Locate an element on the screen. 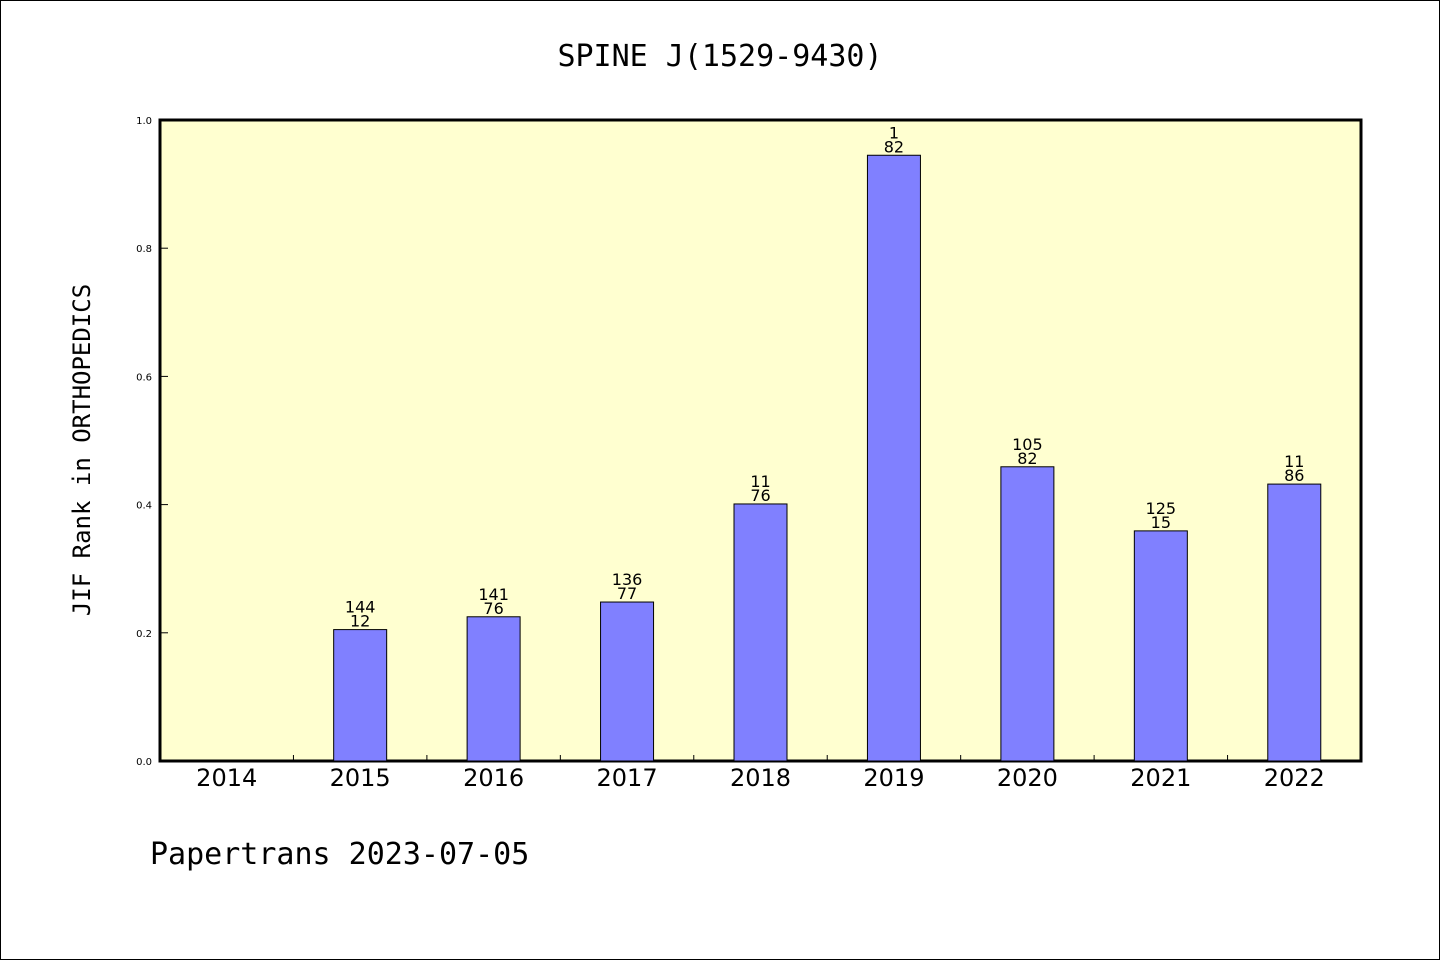 The width and height of the screenshot is (1440, 960). x-tick-label: 2018 is located at coordinates (760, 778).